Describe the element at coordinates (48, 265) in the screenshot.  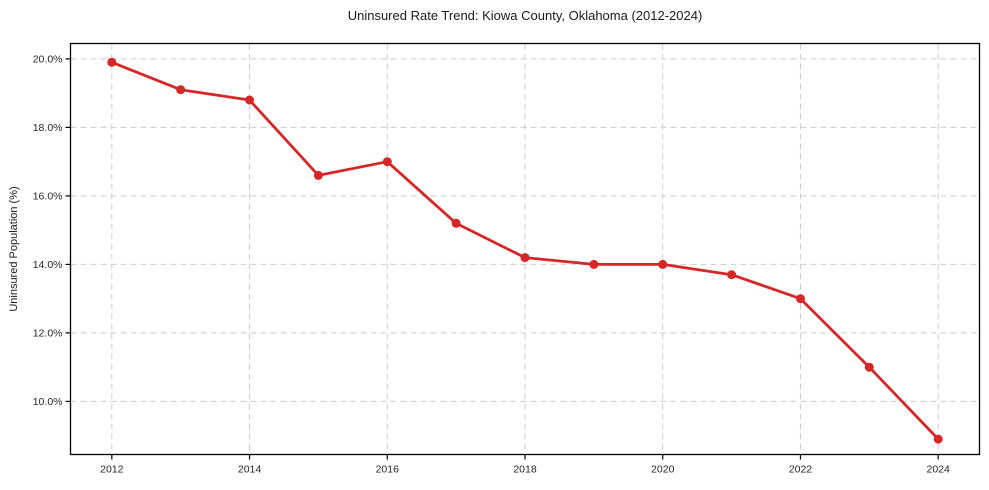
I see `y-tick-label: 14.0%` at that location.